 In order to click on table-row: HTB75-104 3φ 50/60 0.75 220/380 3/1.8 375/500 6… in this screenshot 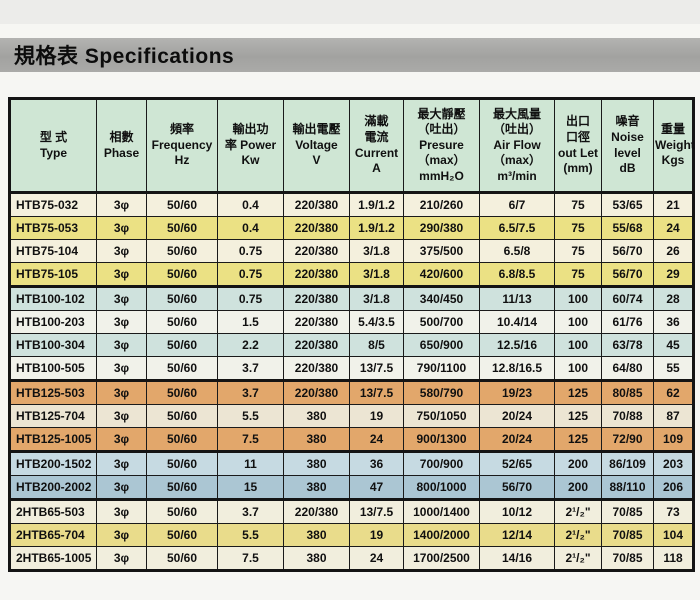, I will do `click(351, 251)`.